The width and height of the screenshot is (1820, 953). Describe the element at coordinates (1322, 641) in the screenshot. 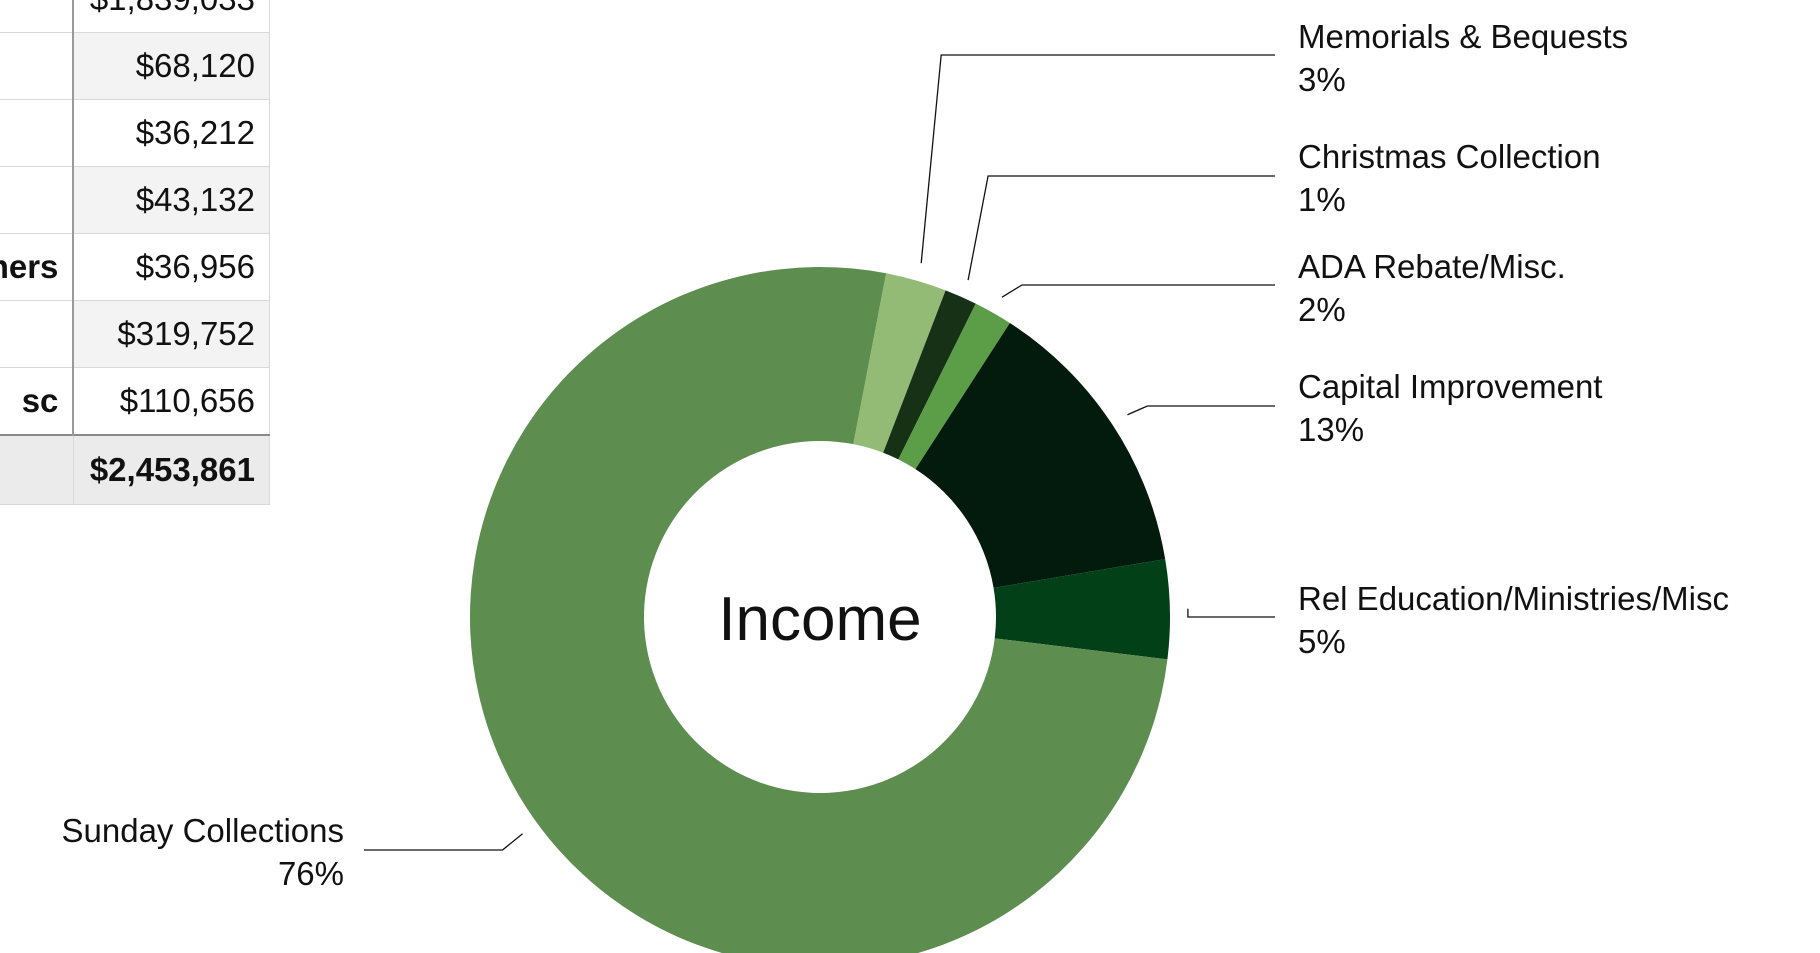

I see `slice-percent-label: 5%` at that location.